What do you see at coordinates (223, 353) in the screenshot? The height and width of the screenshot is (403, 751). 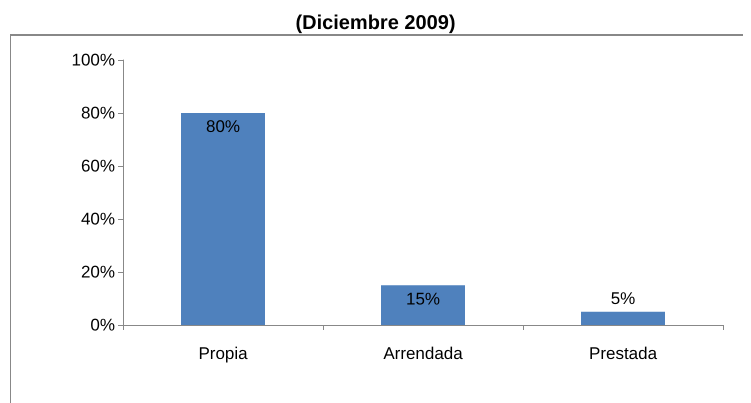 I see `x-tick-label: Propia` at bounding box center [223, 353].